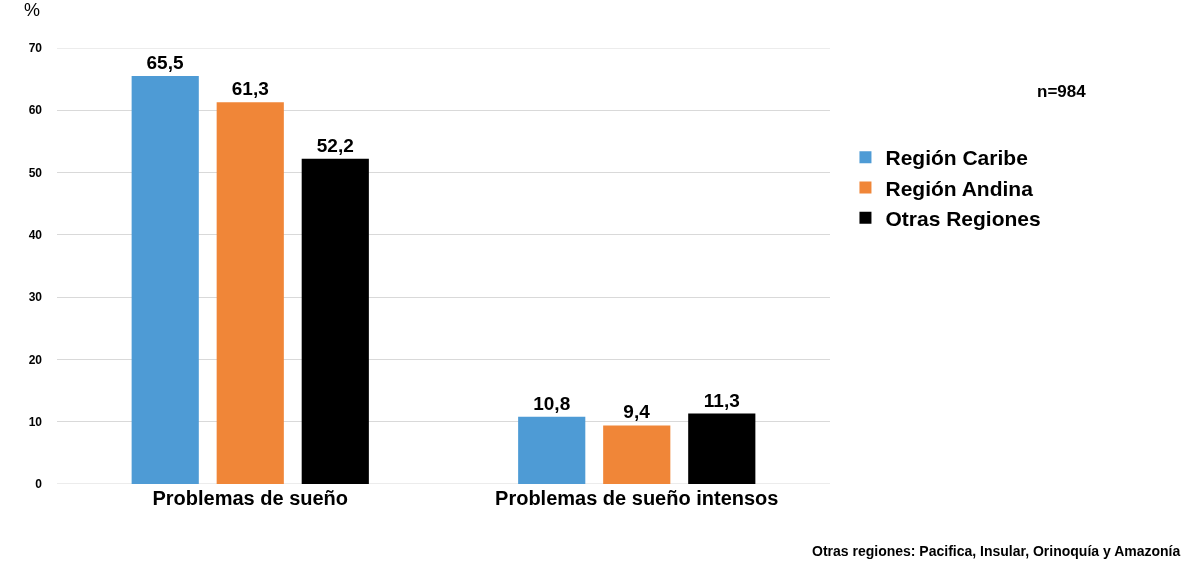 This screenshot has width=1190, height=563. What do you see at coordinates (552, 403) in the screenshot?
I see `data-label: 10,8` at bounding box center [552, 403].